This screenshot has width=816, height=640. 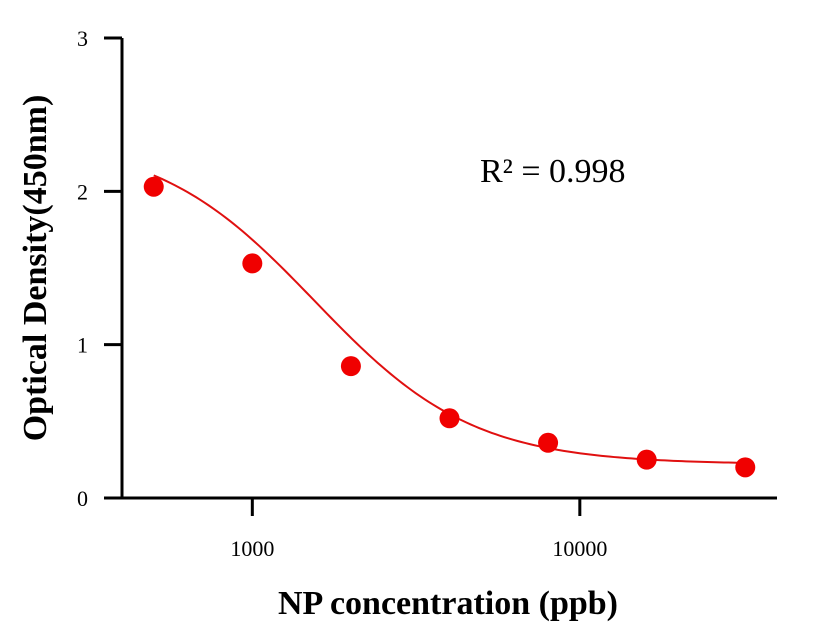 What do you see at coordinates (252, 548) in the screenshot?
I see `x-tick-label: 1000` at bounding box center [252, 548].